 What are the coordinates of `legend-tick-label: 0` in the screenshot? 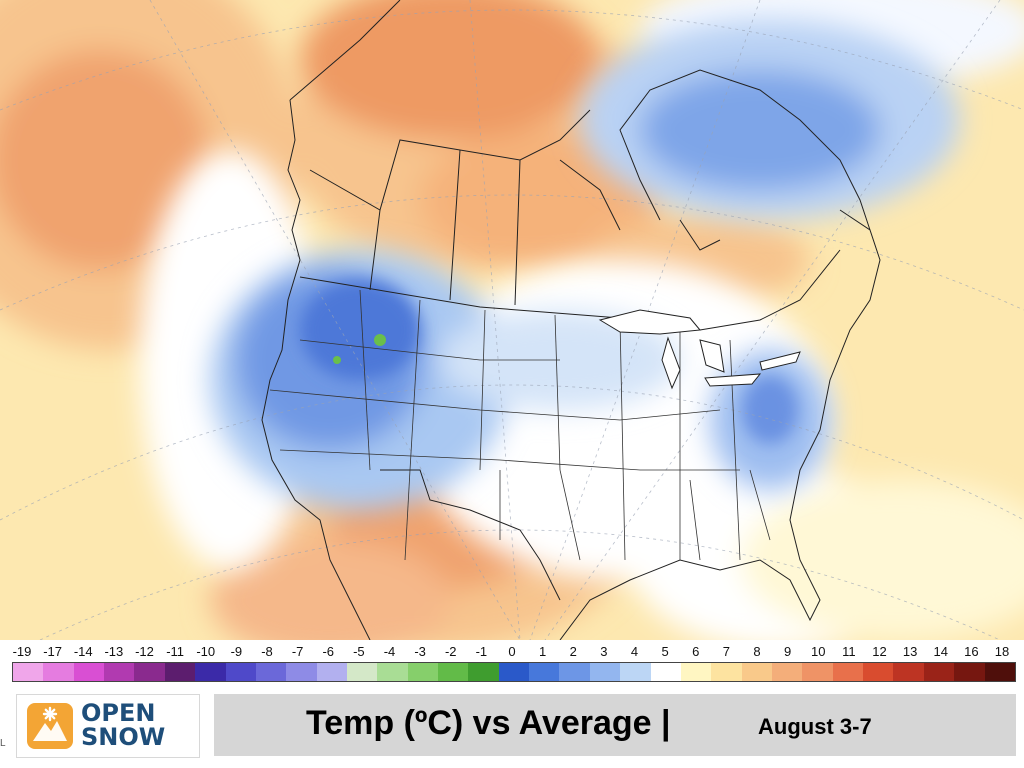 It's located at (512, 651).